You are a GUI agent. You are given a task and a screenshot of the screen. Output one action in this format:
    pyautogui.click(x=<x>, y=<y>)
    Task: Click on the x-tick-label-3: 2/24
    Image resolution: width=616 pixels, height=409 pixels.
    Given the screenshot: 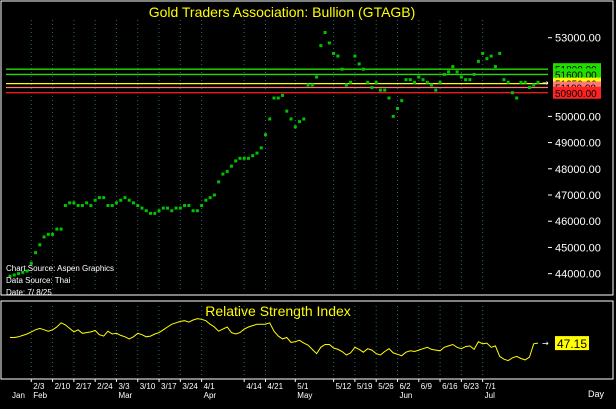 What is the action you would take?
    pyautogui.click(x=105, y=386)
    